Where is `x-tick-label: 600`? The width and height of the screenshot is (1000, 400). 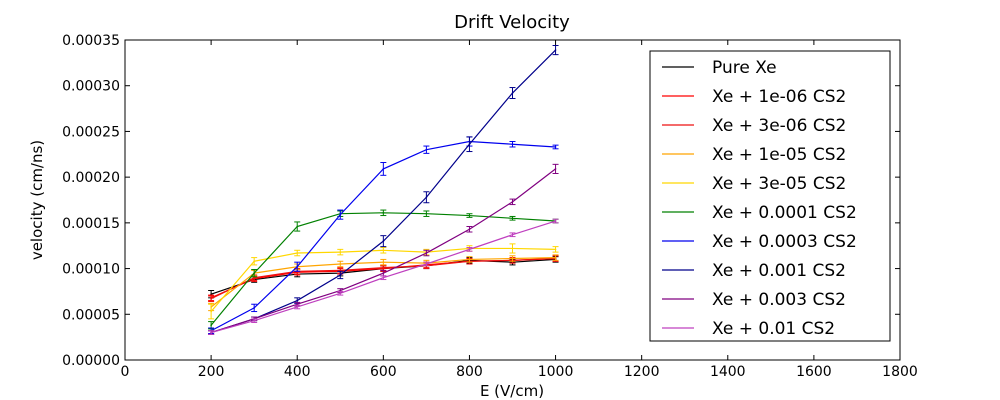 x-tick-label: 600 is located at coordinates (383, 372).